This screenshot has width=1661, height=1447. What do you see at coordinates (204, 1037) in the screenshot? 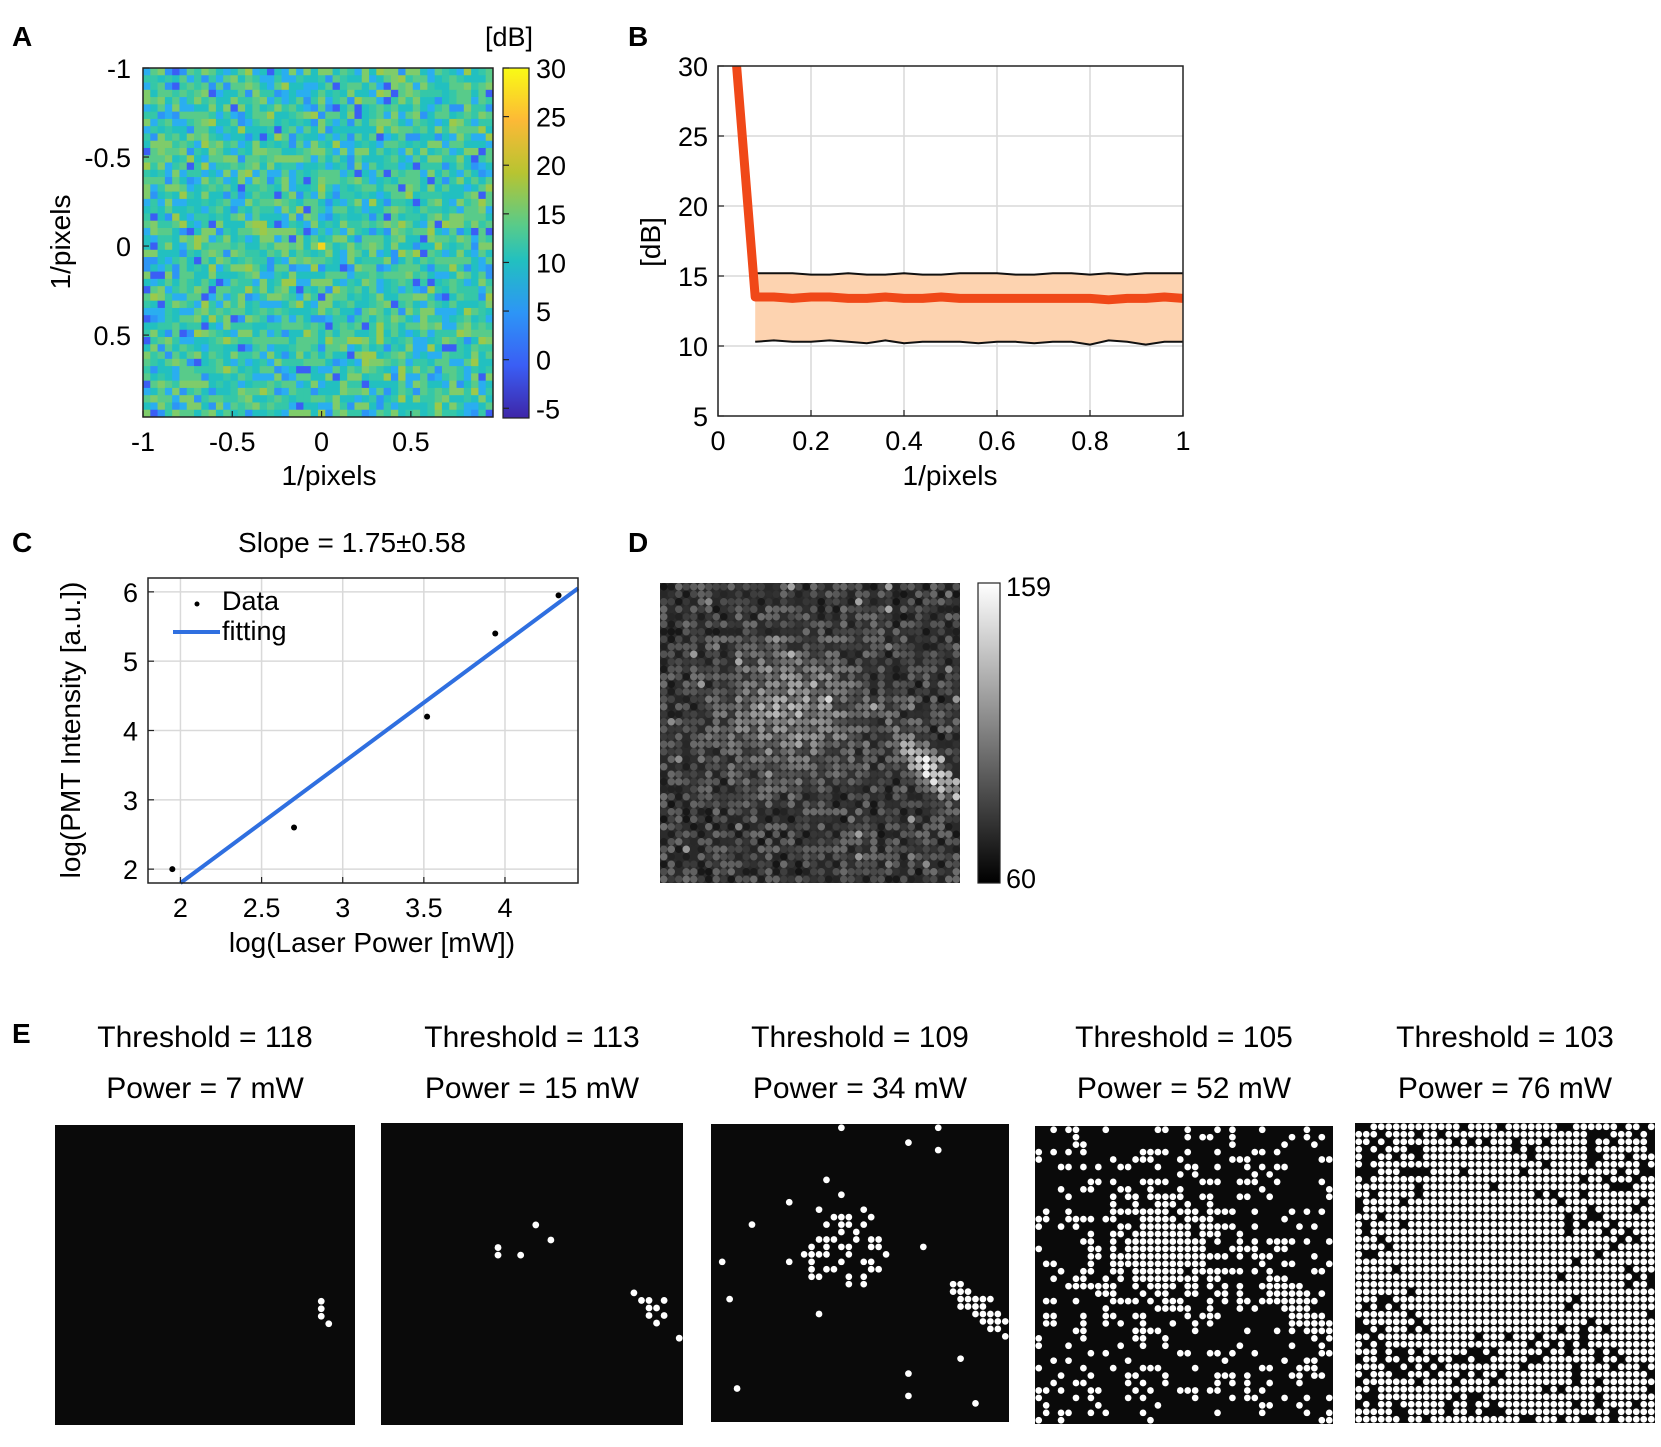
I see `threshold-label: Threshold = 118` at bounding box center [204, 1037].